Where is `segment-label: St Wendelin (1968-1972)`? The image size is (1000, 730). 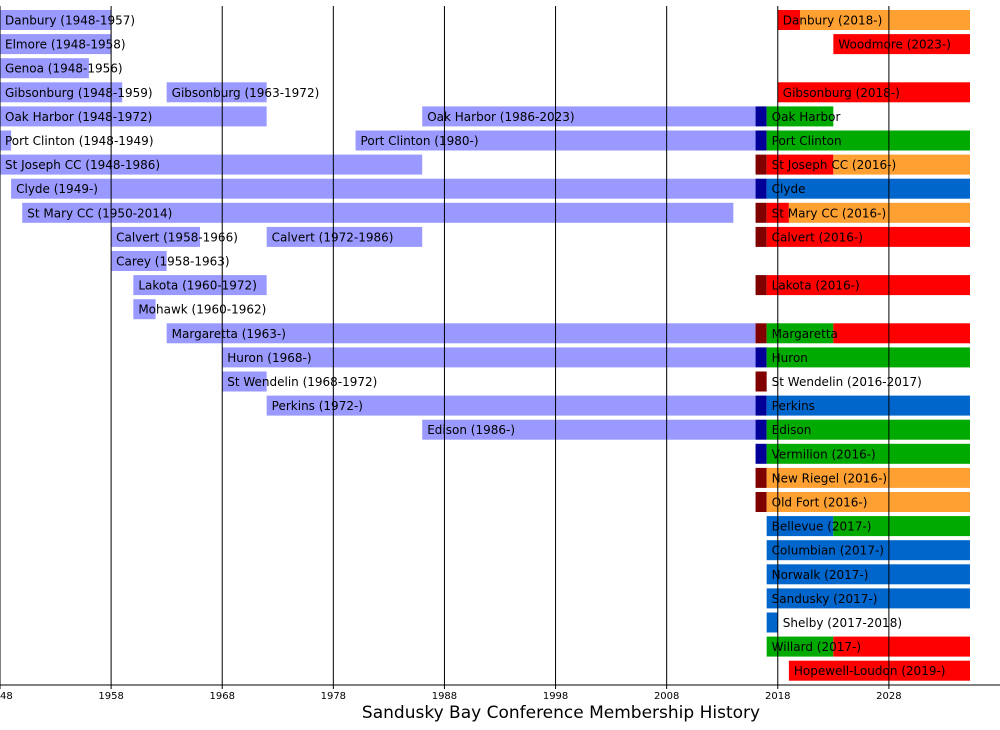 segment-label: St Wendelin (1968-1972) is located at coordinates (302, 382).